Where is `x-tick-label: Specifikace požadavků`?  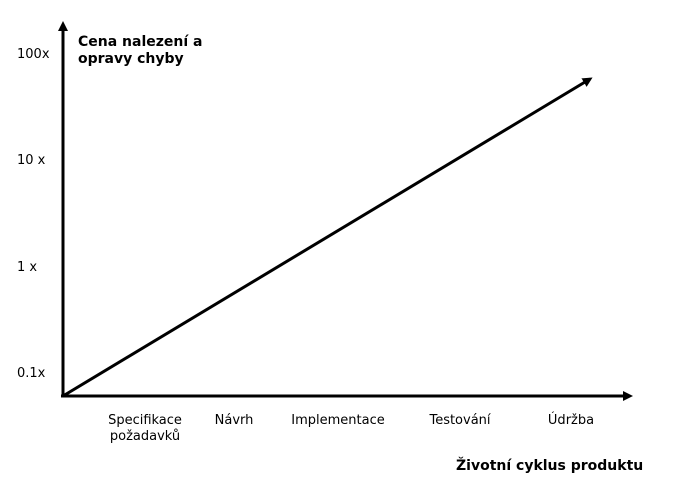
x-tick-label: Specifikace požadavků is located at coordinates (145, 429).